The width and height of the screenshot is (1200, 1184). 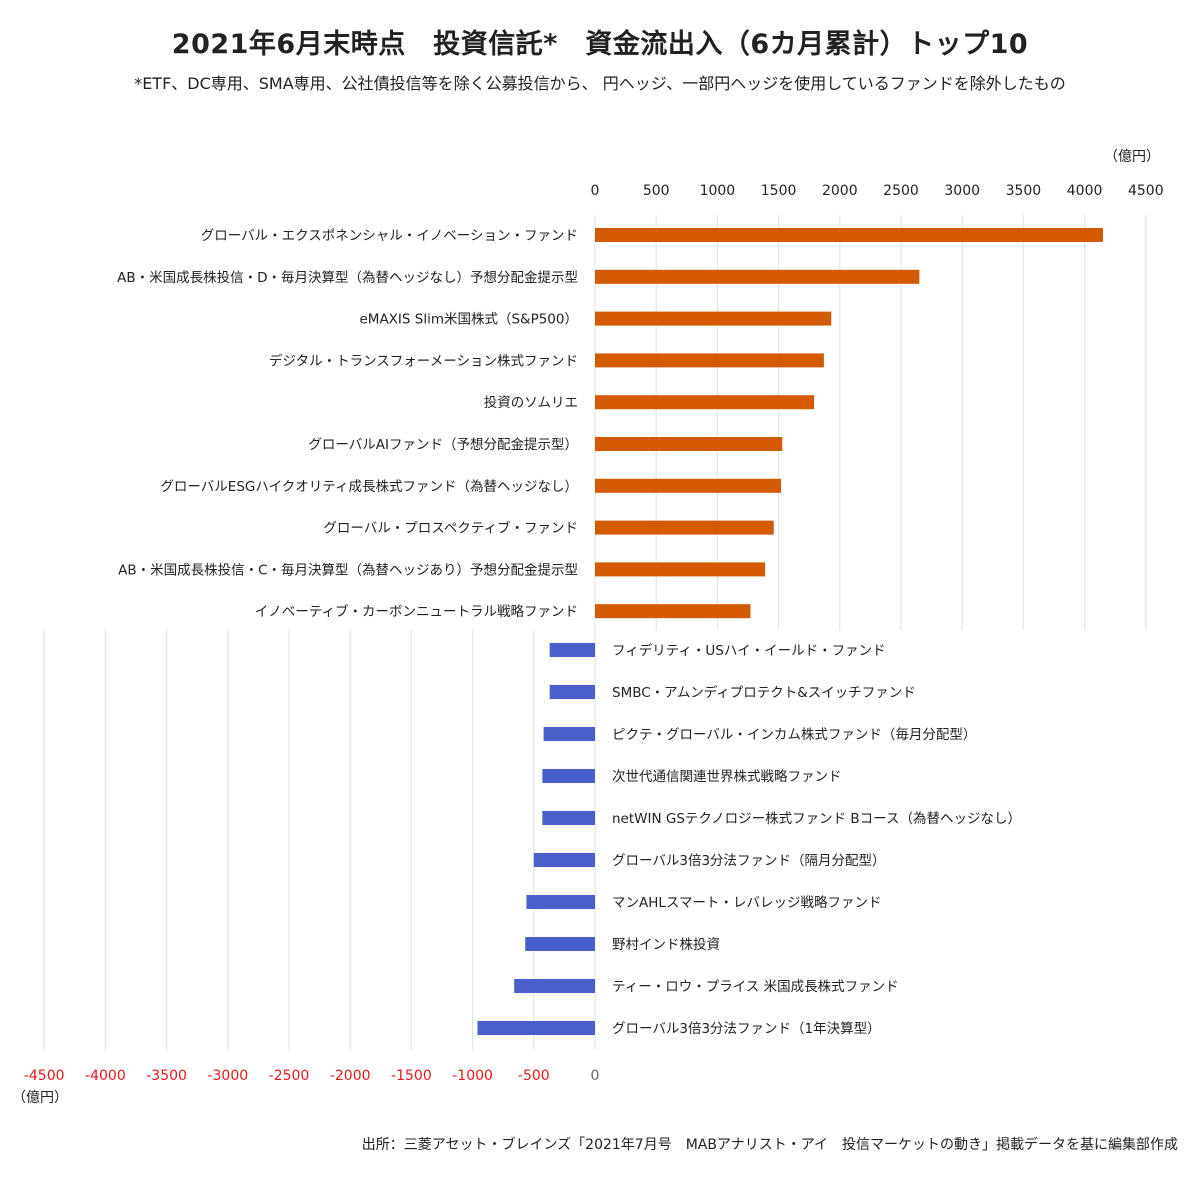 What do you see at coordinates (450, 528) in the screenshot?
I see `inflow-fund-label: グローバル・プロスペクティブ・ファンド` at bounding box center [450, 528].